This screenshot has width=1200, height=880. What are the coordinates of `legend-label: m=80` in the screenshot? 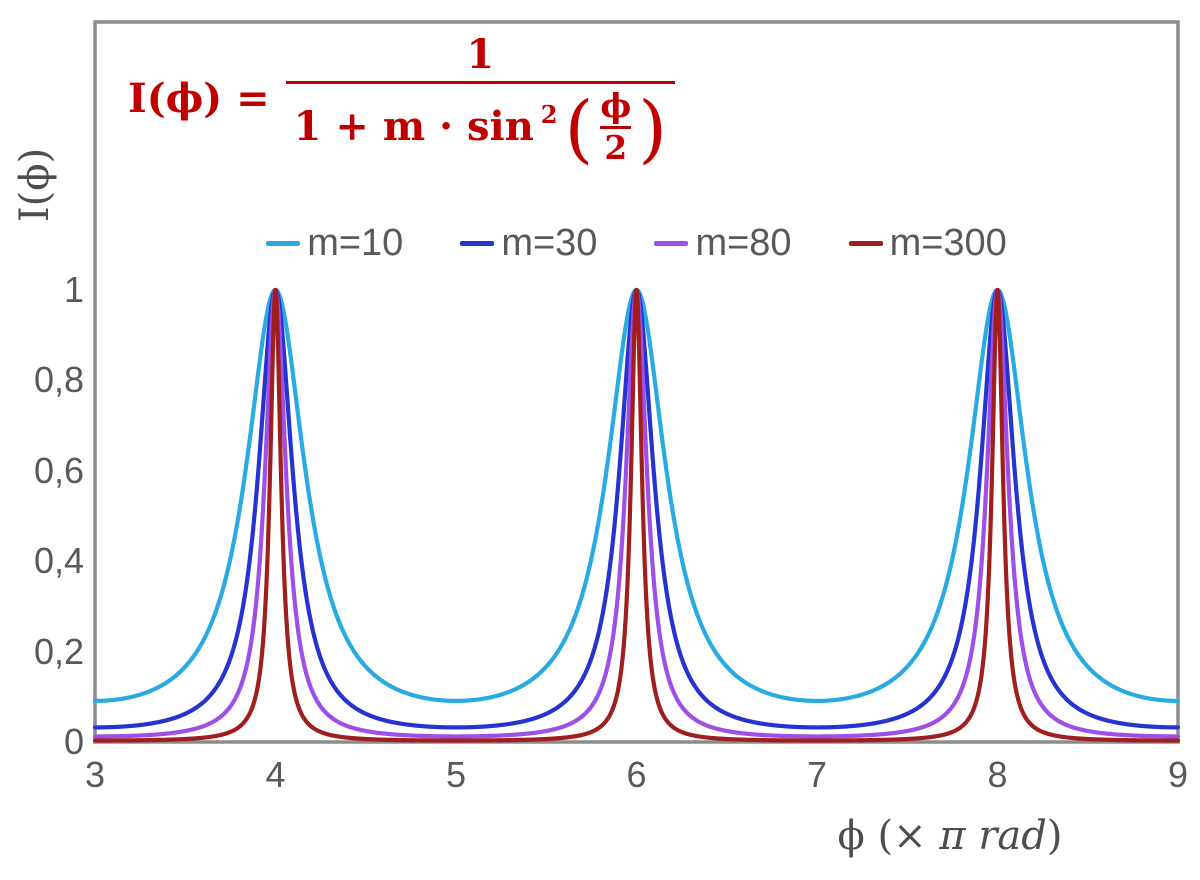 It's located at (743, 243).